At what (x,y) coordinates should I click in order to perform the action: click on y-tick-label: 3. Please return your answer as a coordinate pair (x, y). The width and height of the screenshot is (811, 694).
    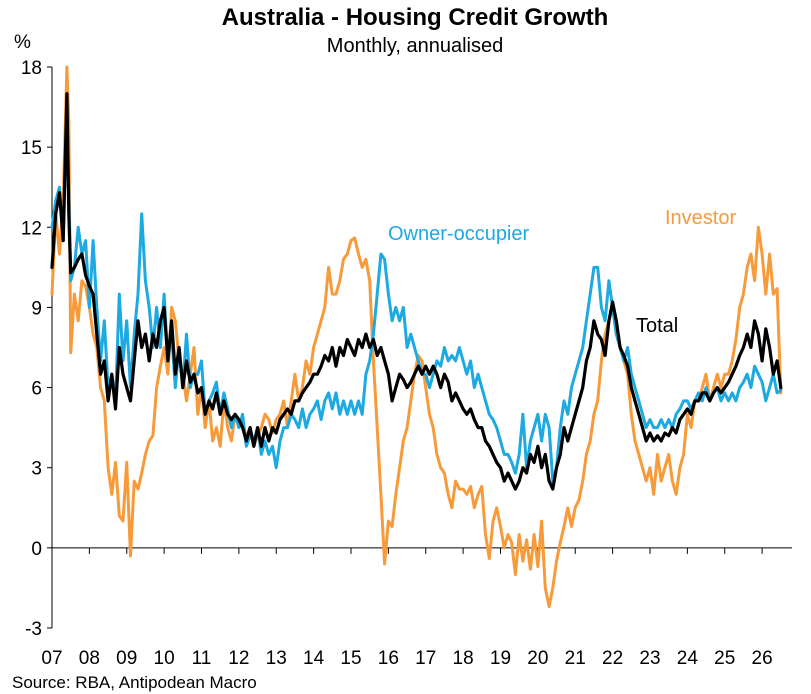
    Looking at the image, I should click on (36, 469).